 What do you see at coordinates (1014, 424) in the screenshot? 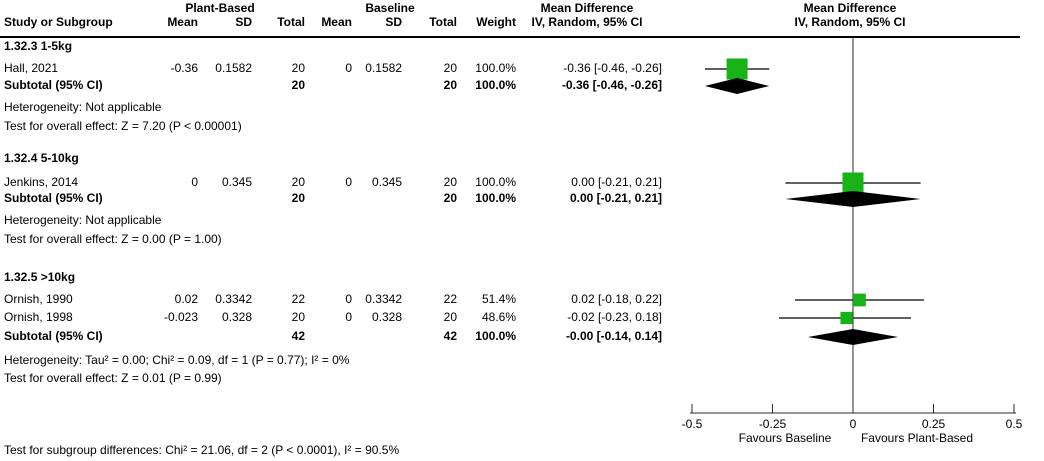
I see `tick-label: 0.5` at bounding box center [1014, 424].